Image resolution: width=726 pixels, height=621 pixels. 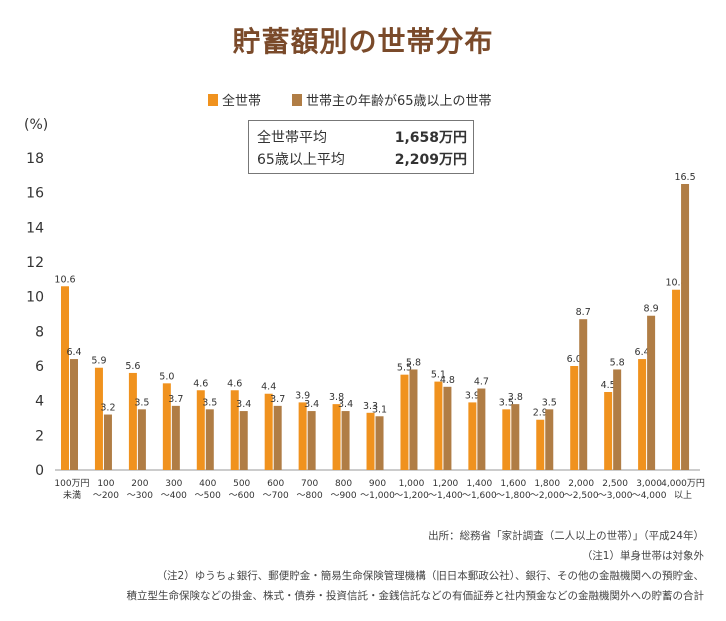 I want to click on x-tick-label: ～300, so click(x=140, y=496).